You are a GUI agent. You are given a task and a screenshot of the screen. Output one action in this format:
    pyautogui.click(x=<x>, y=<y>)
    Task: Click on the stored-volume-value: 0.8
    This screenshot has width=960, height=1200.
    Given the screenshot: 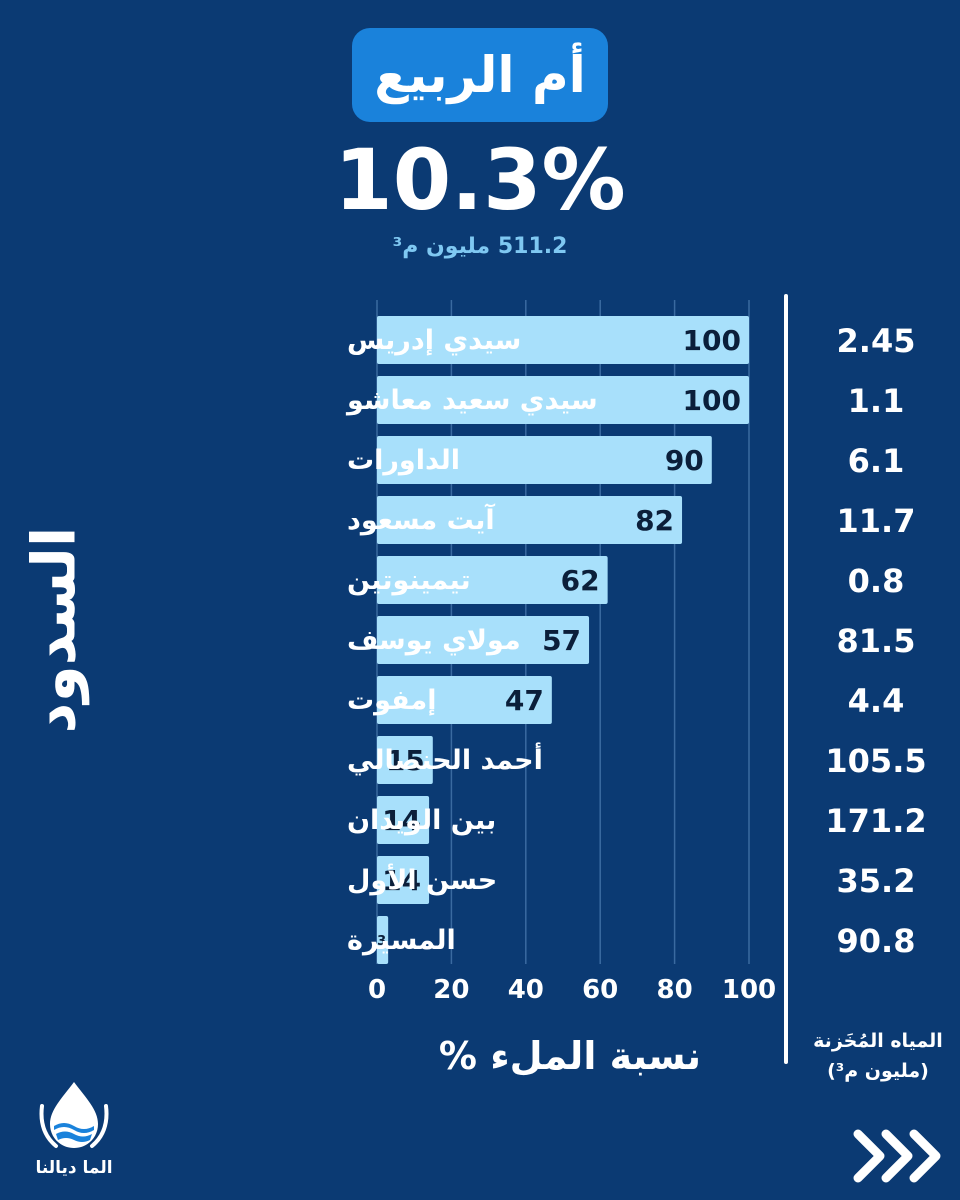 What is the action you would take?
    pyautogui.click(x=876, y=581)
    